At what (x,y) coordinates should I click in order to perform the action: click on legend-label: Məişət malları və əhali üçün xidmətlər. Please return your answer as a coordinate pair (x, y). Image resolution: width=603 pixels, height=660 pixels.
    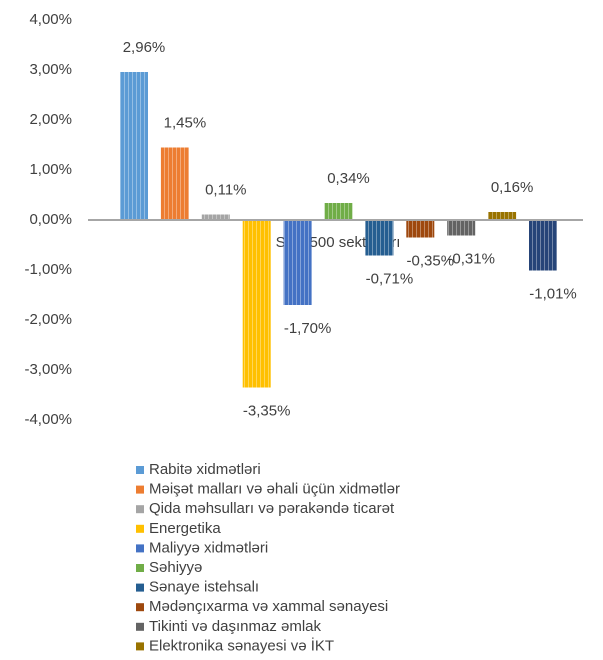
    Looking at the image, I should click on (274, 489).